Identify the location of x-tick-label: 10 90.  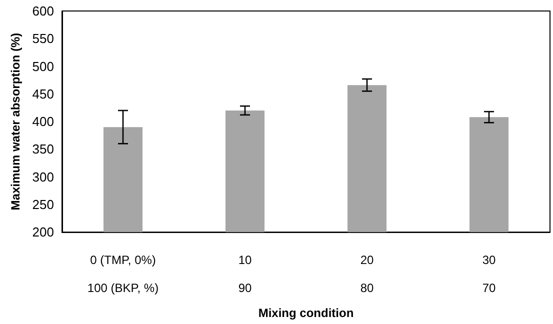
(245, 274).